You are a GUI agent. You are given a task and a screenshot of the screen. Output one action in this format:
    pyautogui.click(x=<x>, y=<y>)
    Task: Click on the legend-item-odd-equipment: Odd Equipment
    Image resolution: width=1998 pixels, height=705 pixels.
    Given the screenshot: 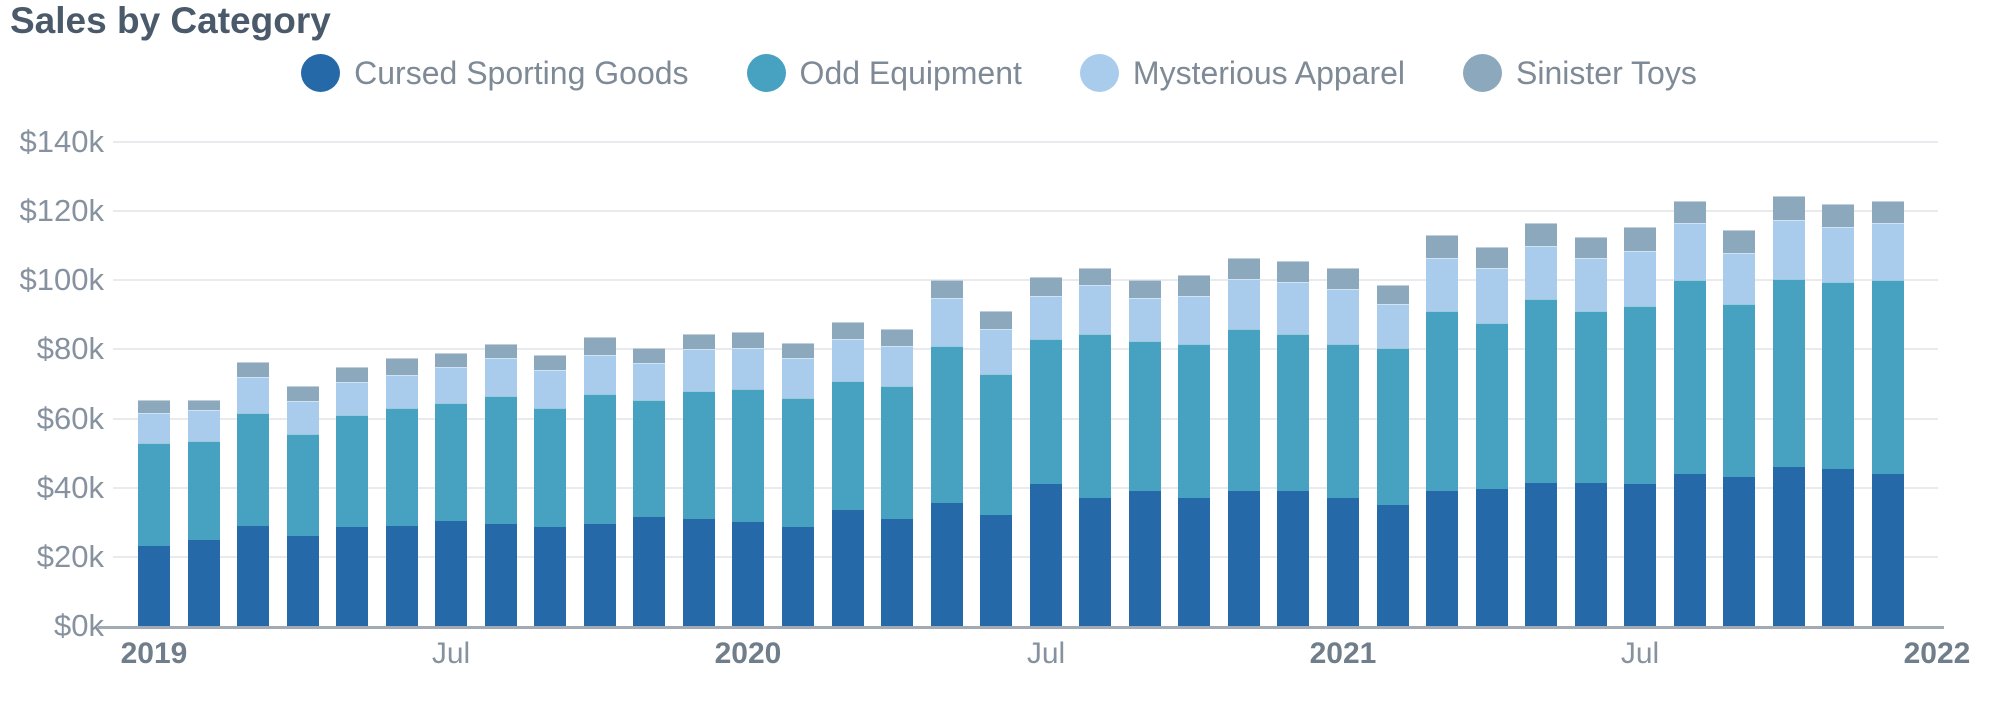 What is the action you would take?
    pyautogui.click(x=884, y=73)
    